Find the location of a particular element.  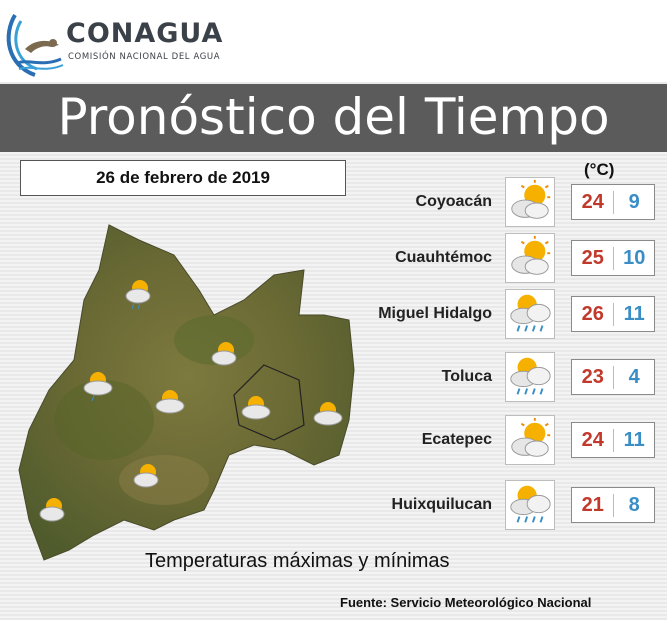

forecast-date: 26 de febrero de 2019 is located at coordinates (183, 177).